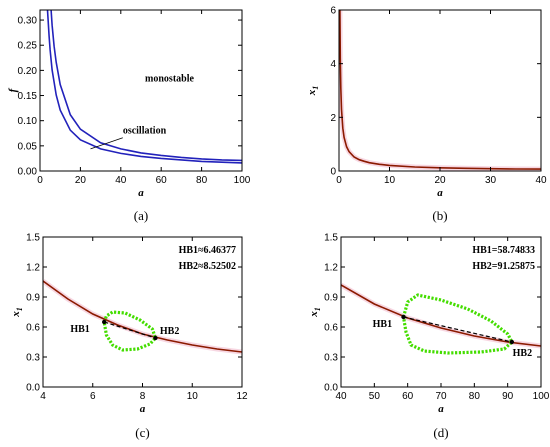  I want to click on y-tick-label-a: 0.05, so click(28, 146).